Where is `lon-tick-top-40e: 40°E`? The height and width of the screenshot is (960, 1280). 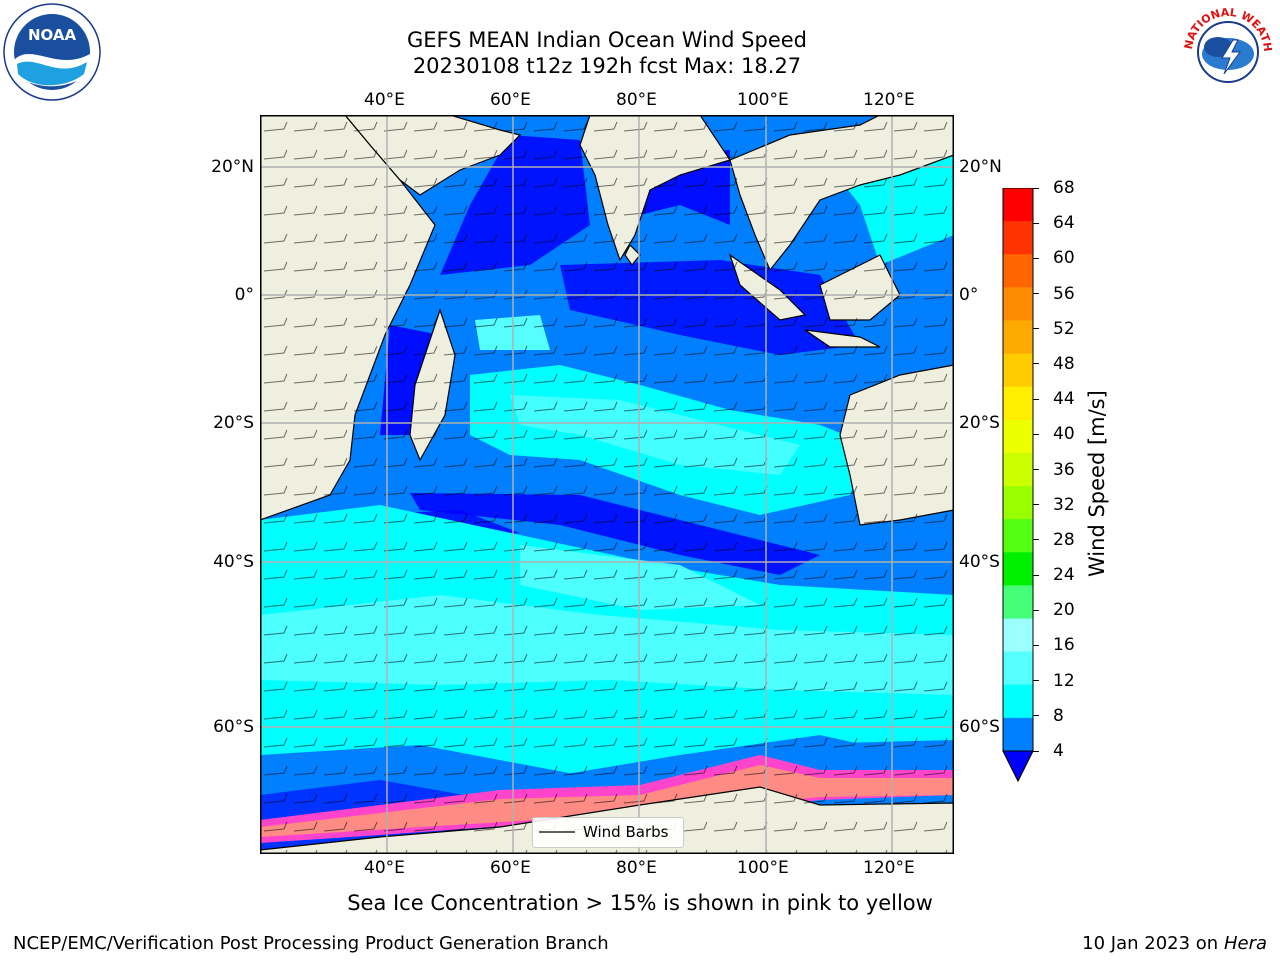 lon-tick-top-40e: 40°E is located at coordinates (384, 100).